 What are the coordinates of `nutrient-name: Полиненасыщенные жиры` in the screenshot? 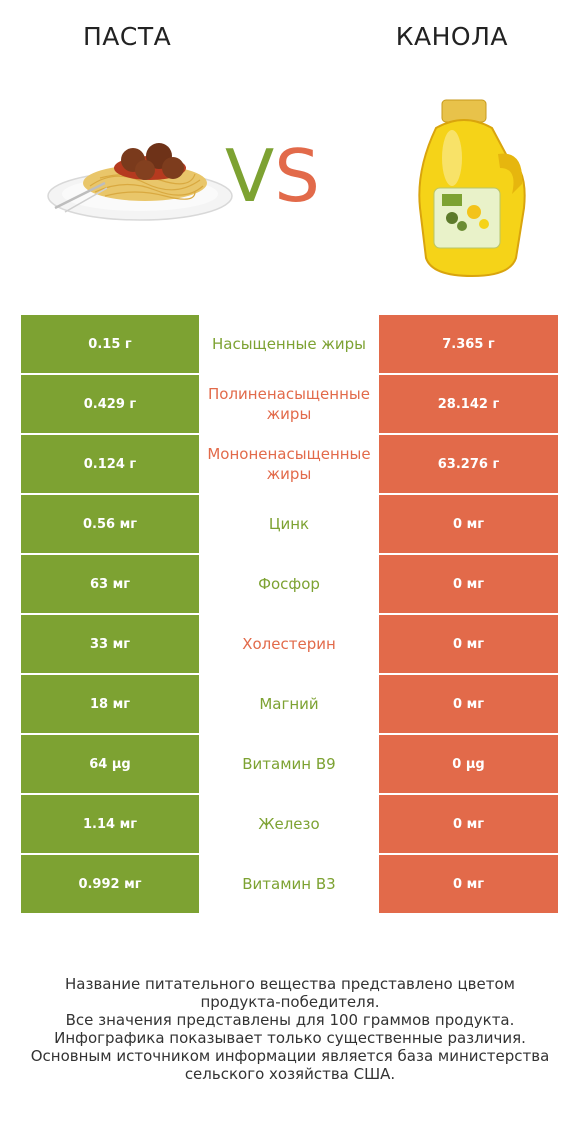 It's located at (289, 404).